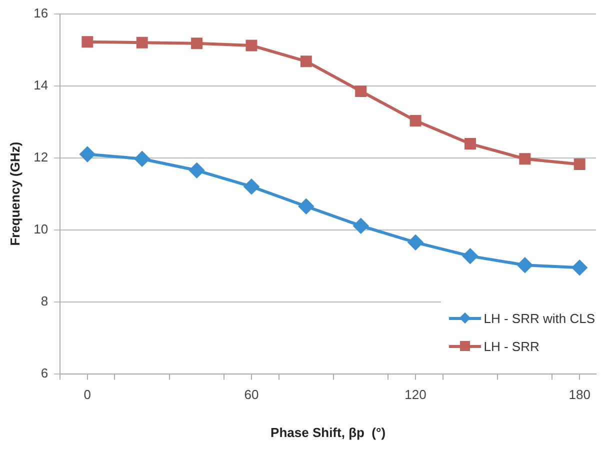 This screenshot has width=605, height=449. I want to click on y-tick-label: 8, so click(44, 300).